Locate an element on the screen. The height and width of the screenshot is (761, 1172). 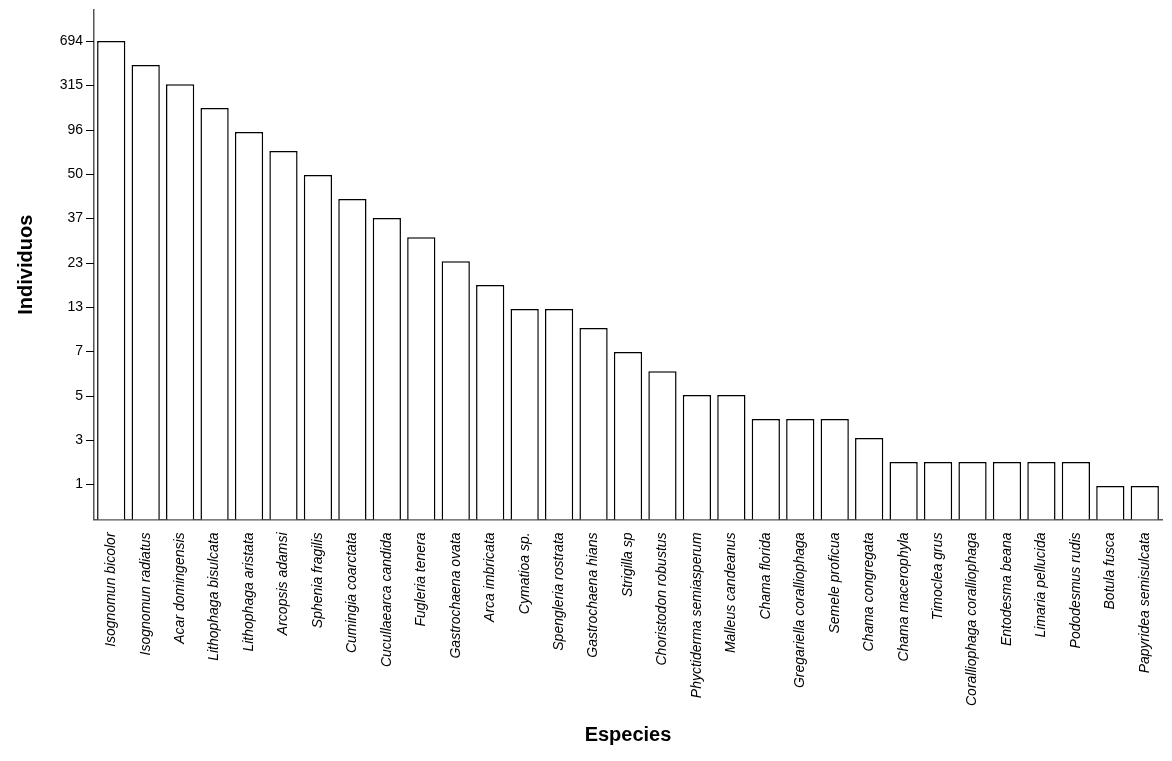
x-tick-label: Arcopsis adamsi is located at coordinates (282, 584).